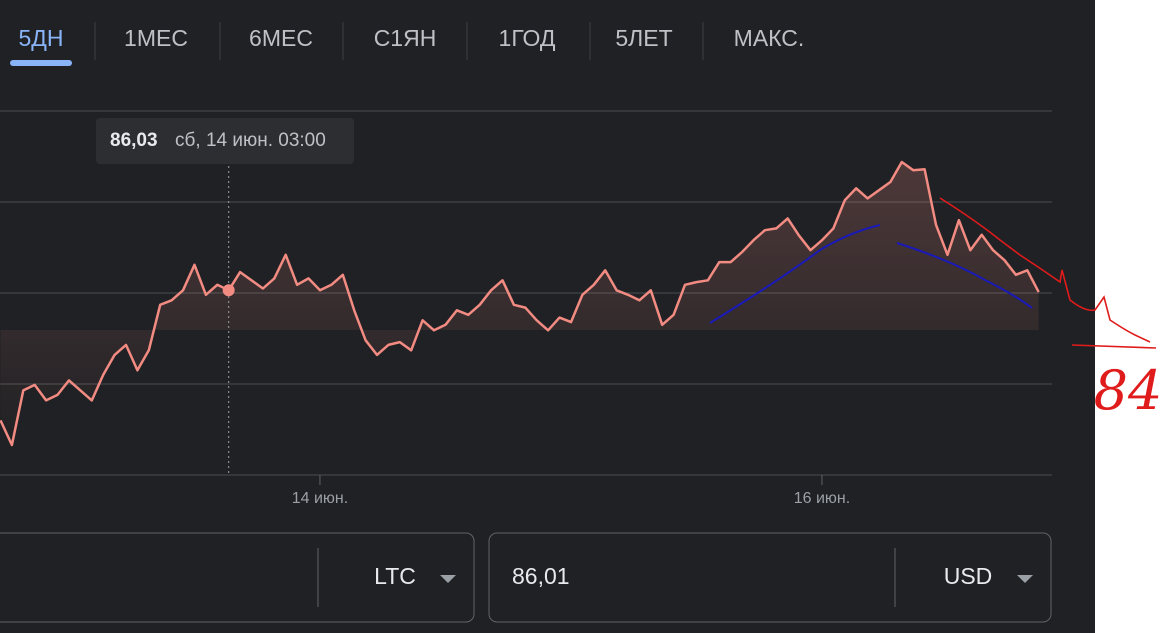 The height and width of the screenshot is (633, 1162). Describe the element at coordinates (281, 38) in the screenshot. I see `tab: 6МЕС` at that location.